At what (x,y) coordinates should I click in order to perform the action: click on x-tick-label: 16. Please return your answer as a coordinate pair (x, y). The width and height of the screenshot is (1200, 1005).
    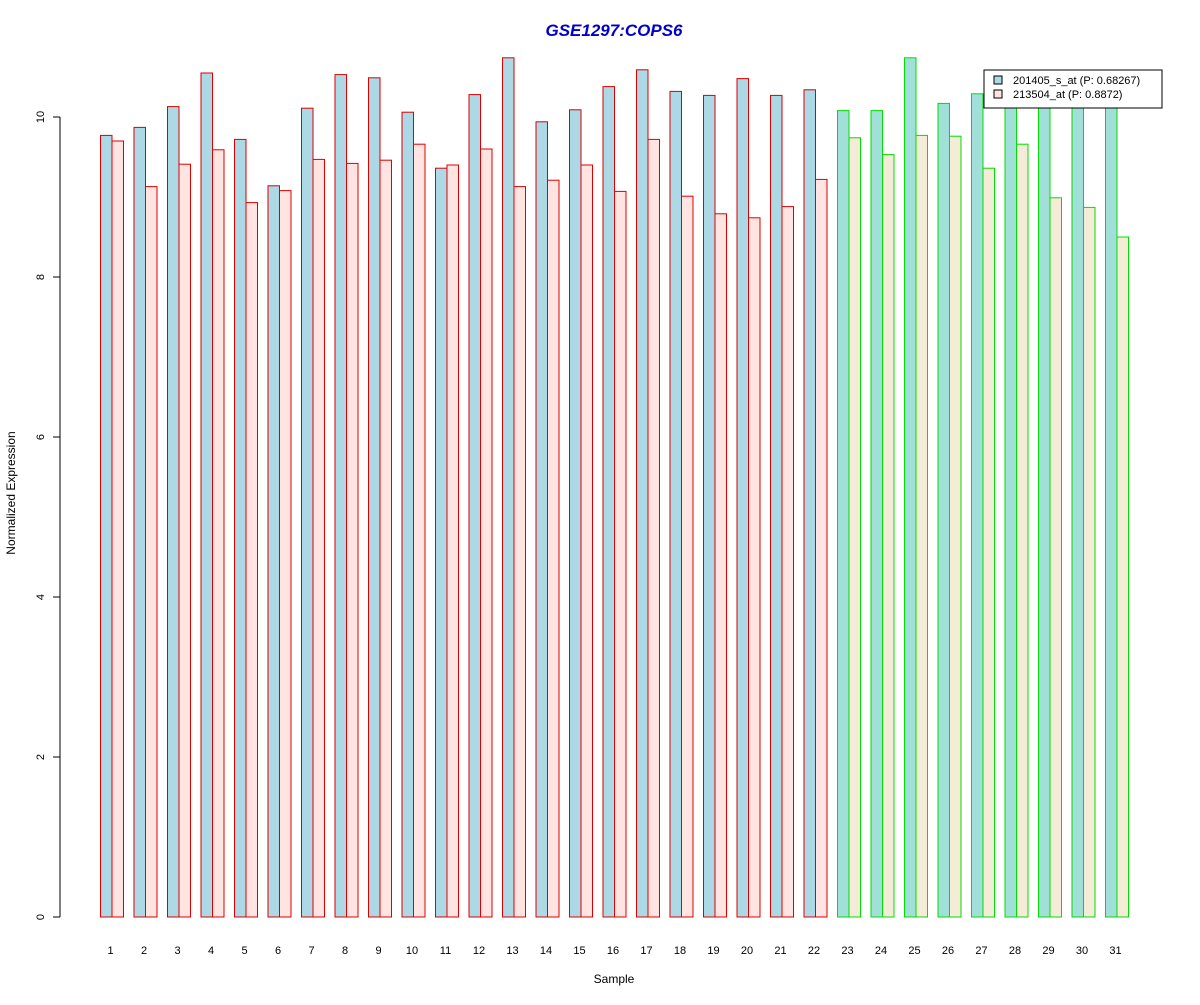
    Looking at the image, I should click on (613, 951).